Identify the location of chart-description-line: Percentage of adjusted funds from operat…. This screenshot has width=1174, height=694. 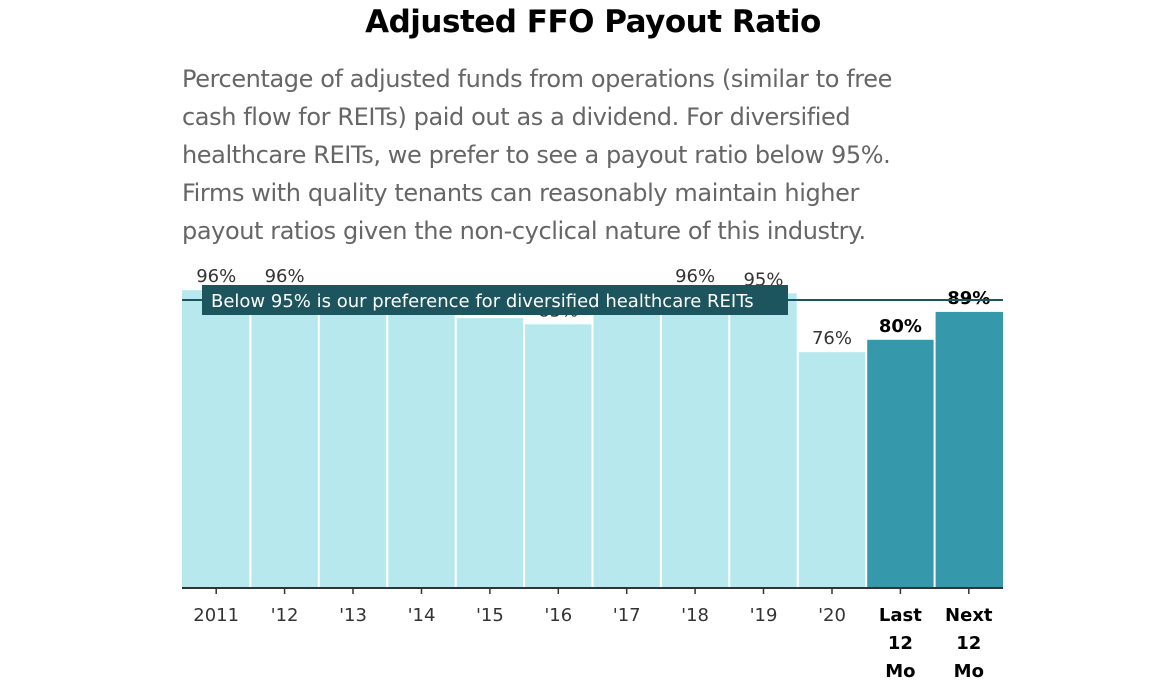
(537, 79).